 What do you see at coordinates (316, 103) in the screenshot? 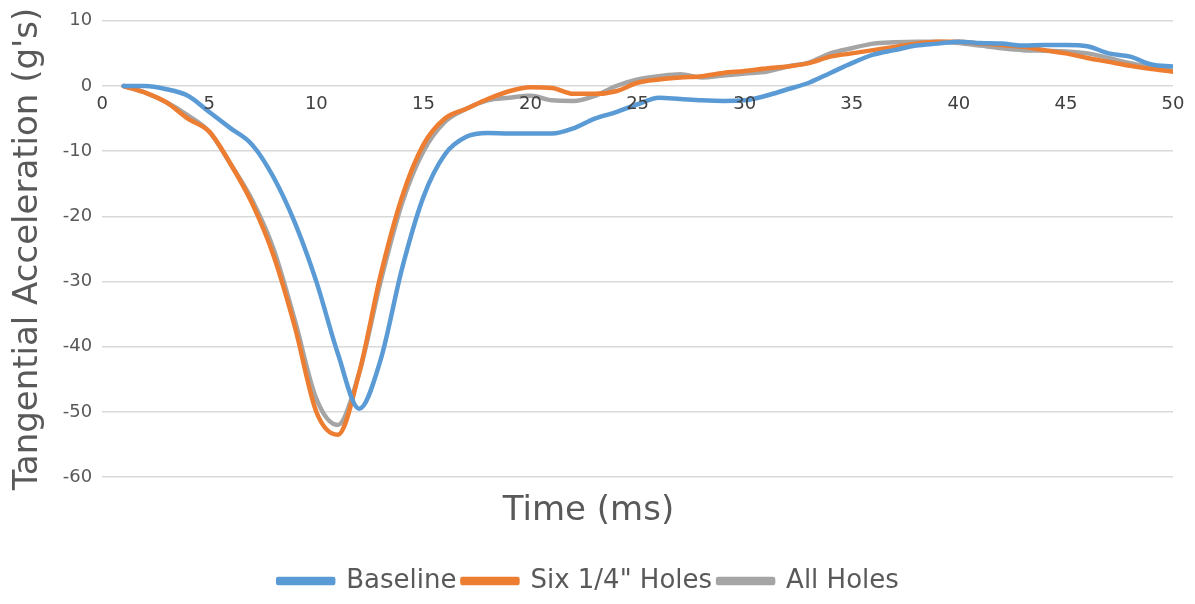
I see `x-tick-label: 10` at bounding box center [316, 103].